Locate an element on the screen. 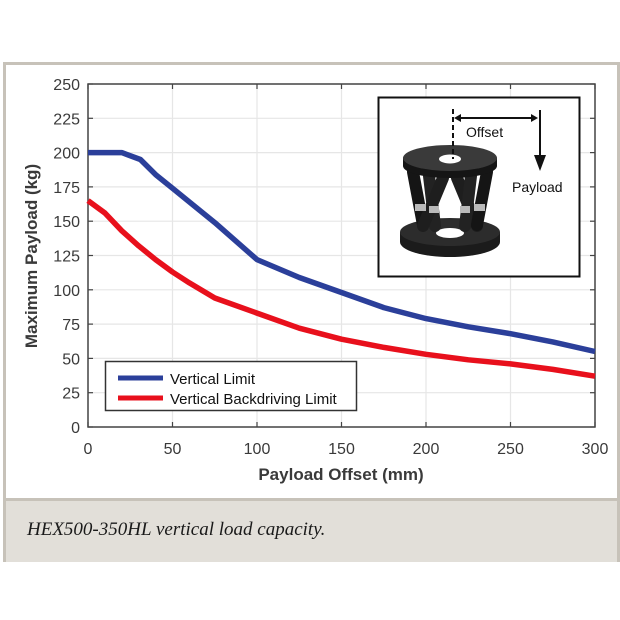  y-axis-label: Maximum Payload (kg) is located at coordinates (31, 256).